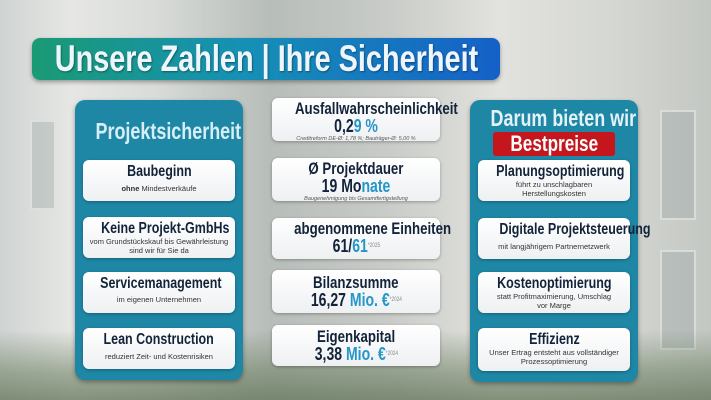  Describe the element at coordinates (344, 126) in the screenshot. I see `stat-value: 0,2` at that location.